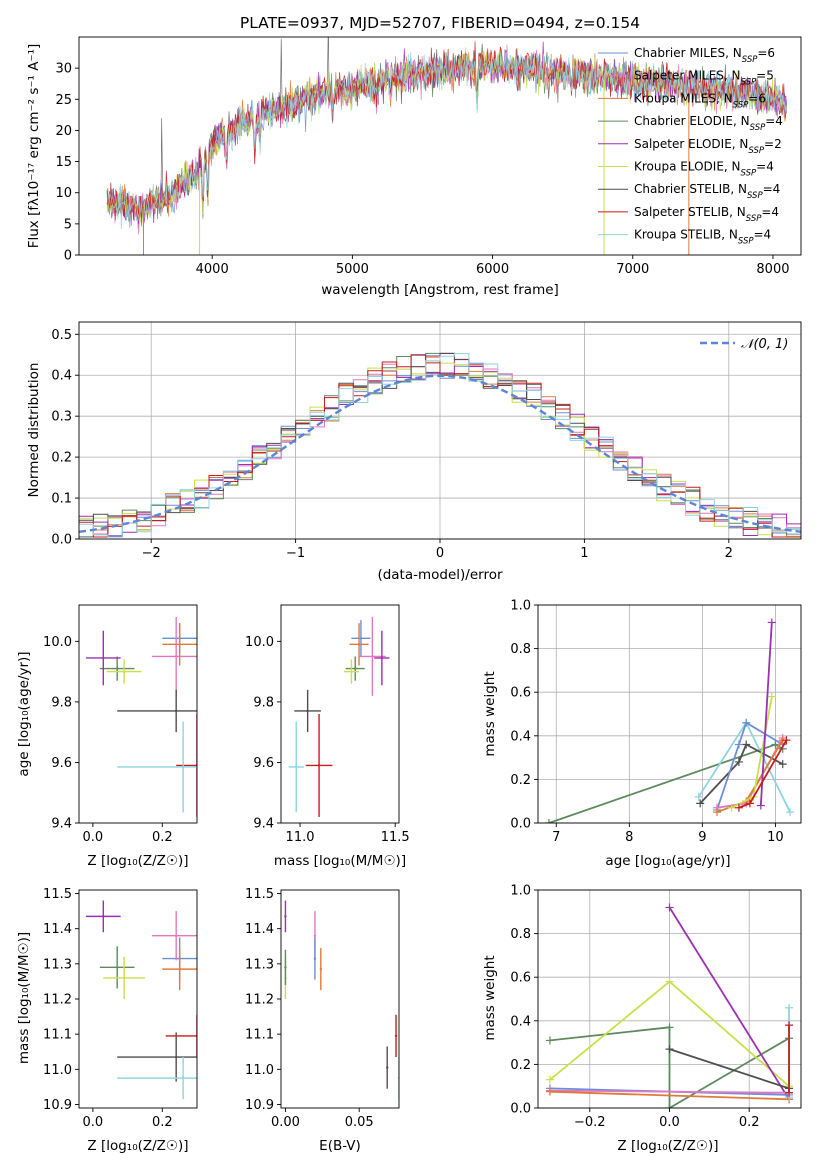 This screenshot has width=819, height=1174. Describe the element at coordinates (395, 837) in the screenshot. I see `age-vs-mass-x-tick-label: 11.5` at that location.